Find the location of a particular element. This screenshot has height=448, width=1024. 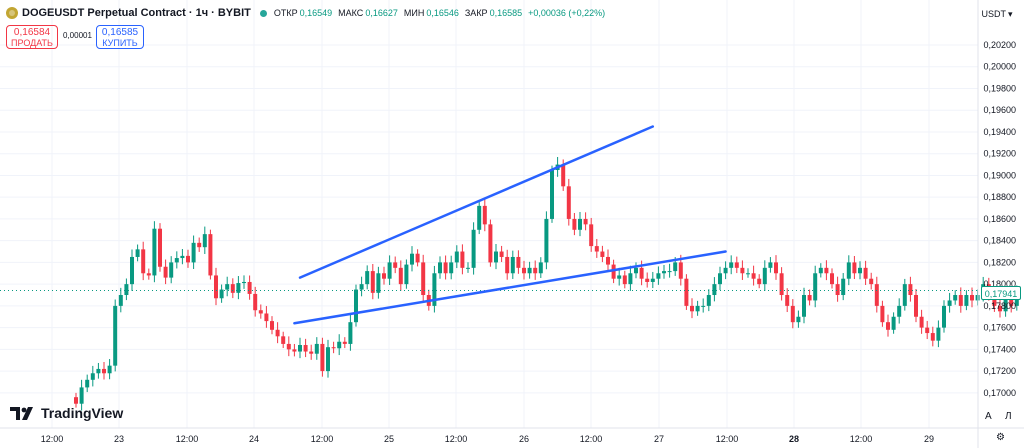

buy-button: 0,16585 КУПИТЬ is located at coordinates (120, 37).